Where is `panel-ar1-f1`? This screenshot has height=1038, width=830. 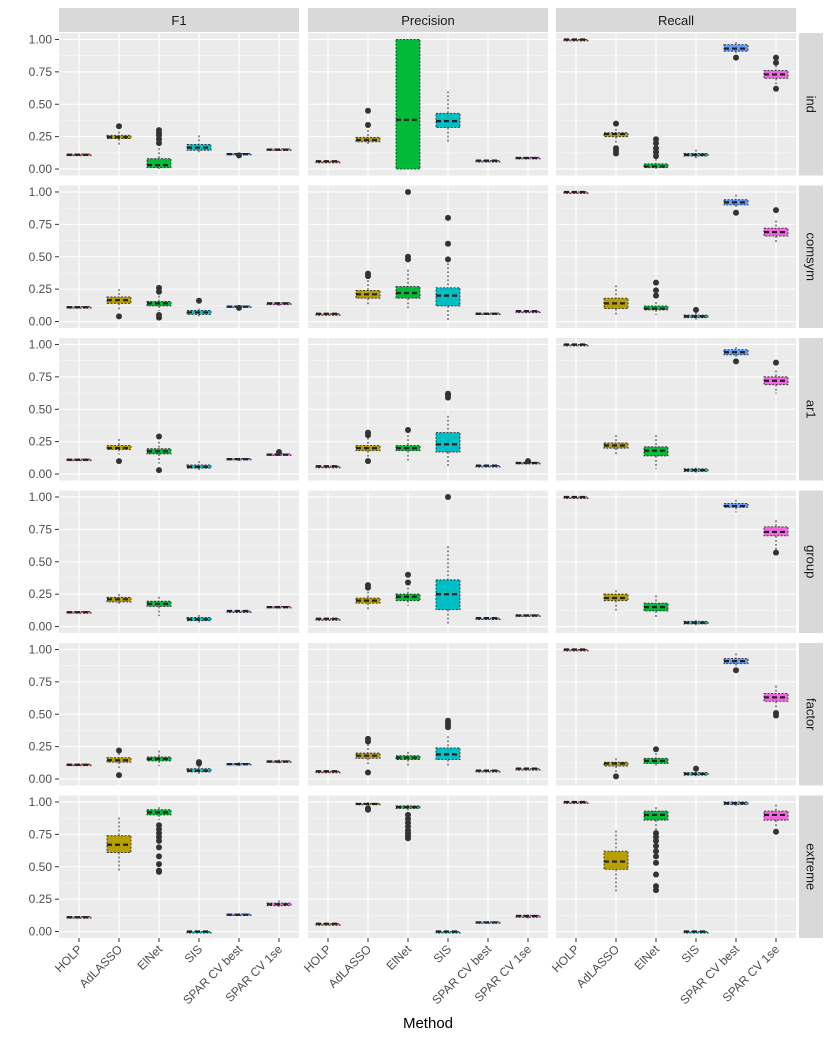 panel-ar1-f1 is located at coordinates (179, 409).